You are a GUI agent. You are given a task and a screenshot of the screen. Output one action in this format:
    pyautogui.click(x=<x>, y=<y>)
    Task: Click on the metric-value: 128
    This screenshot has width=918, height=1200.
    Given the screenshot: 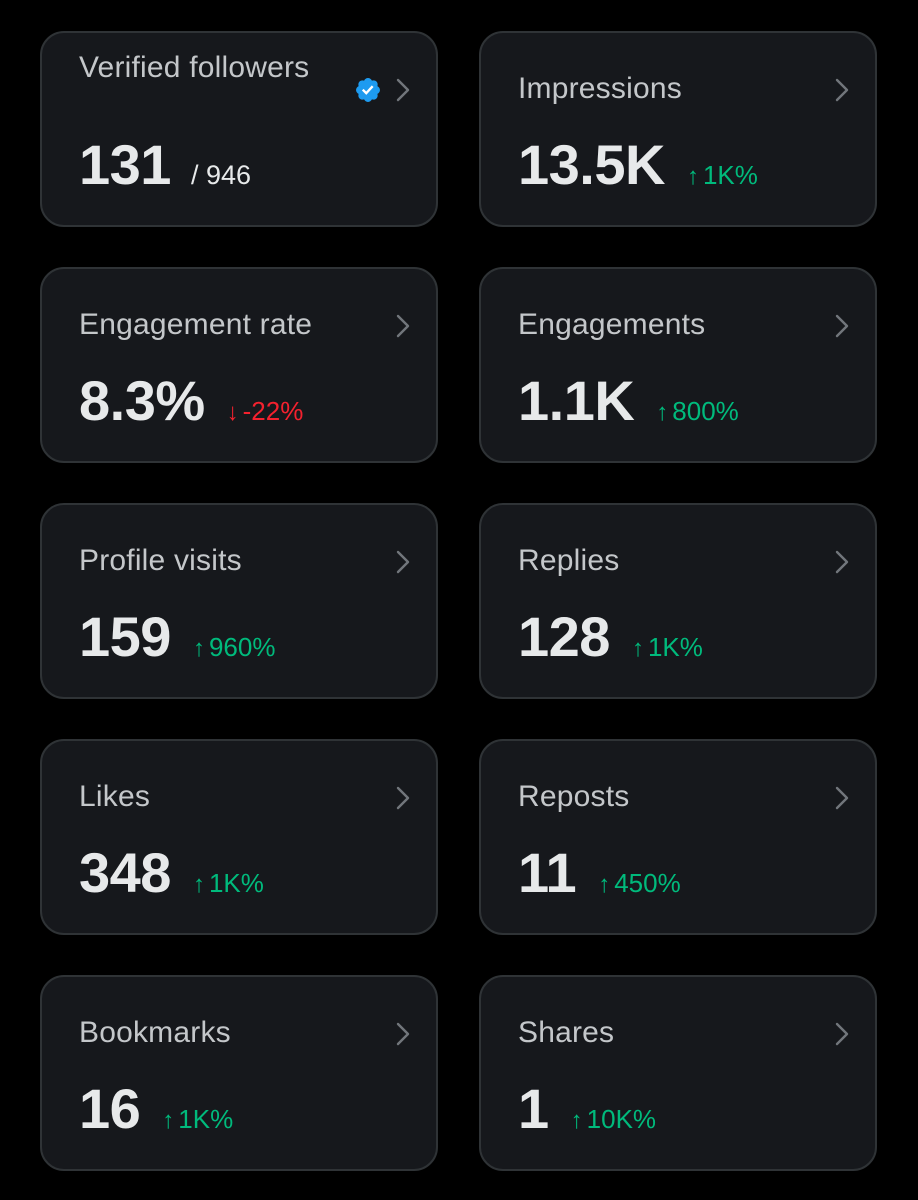 What is the action you would take?
    pyautogui.click(x=564, y=636)
    